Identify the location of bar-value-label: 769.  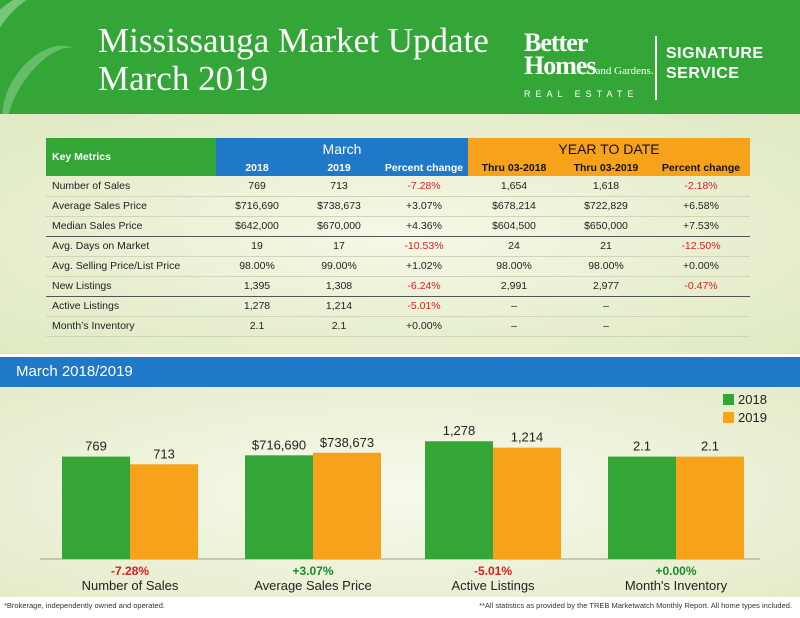
(96, 446).